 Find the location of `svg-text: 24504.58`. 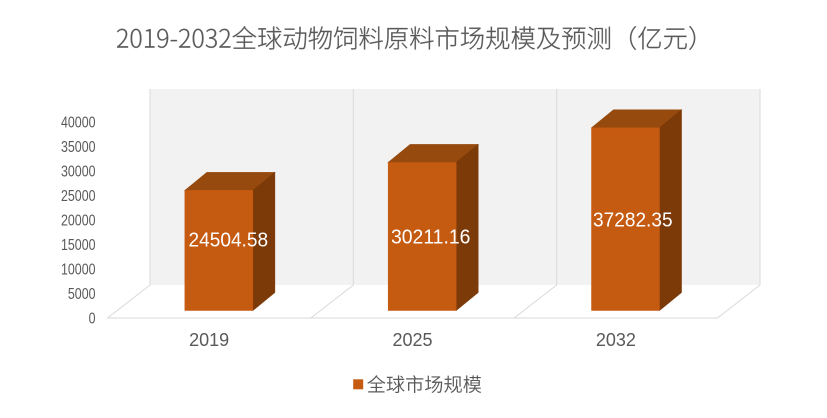

svg-text: 24504.58 is located at coordinates (229, 240).